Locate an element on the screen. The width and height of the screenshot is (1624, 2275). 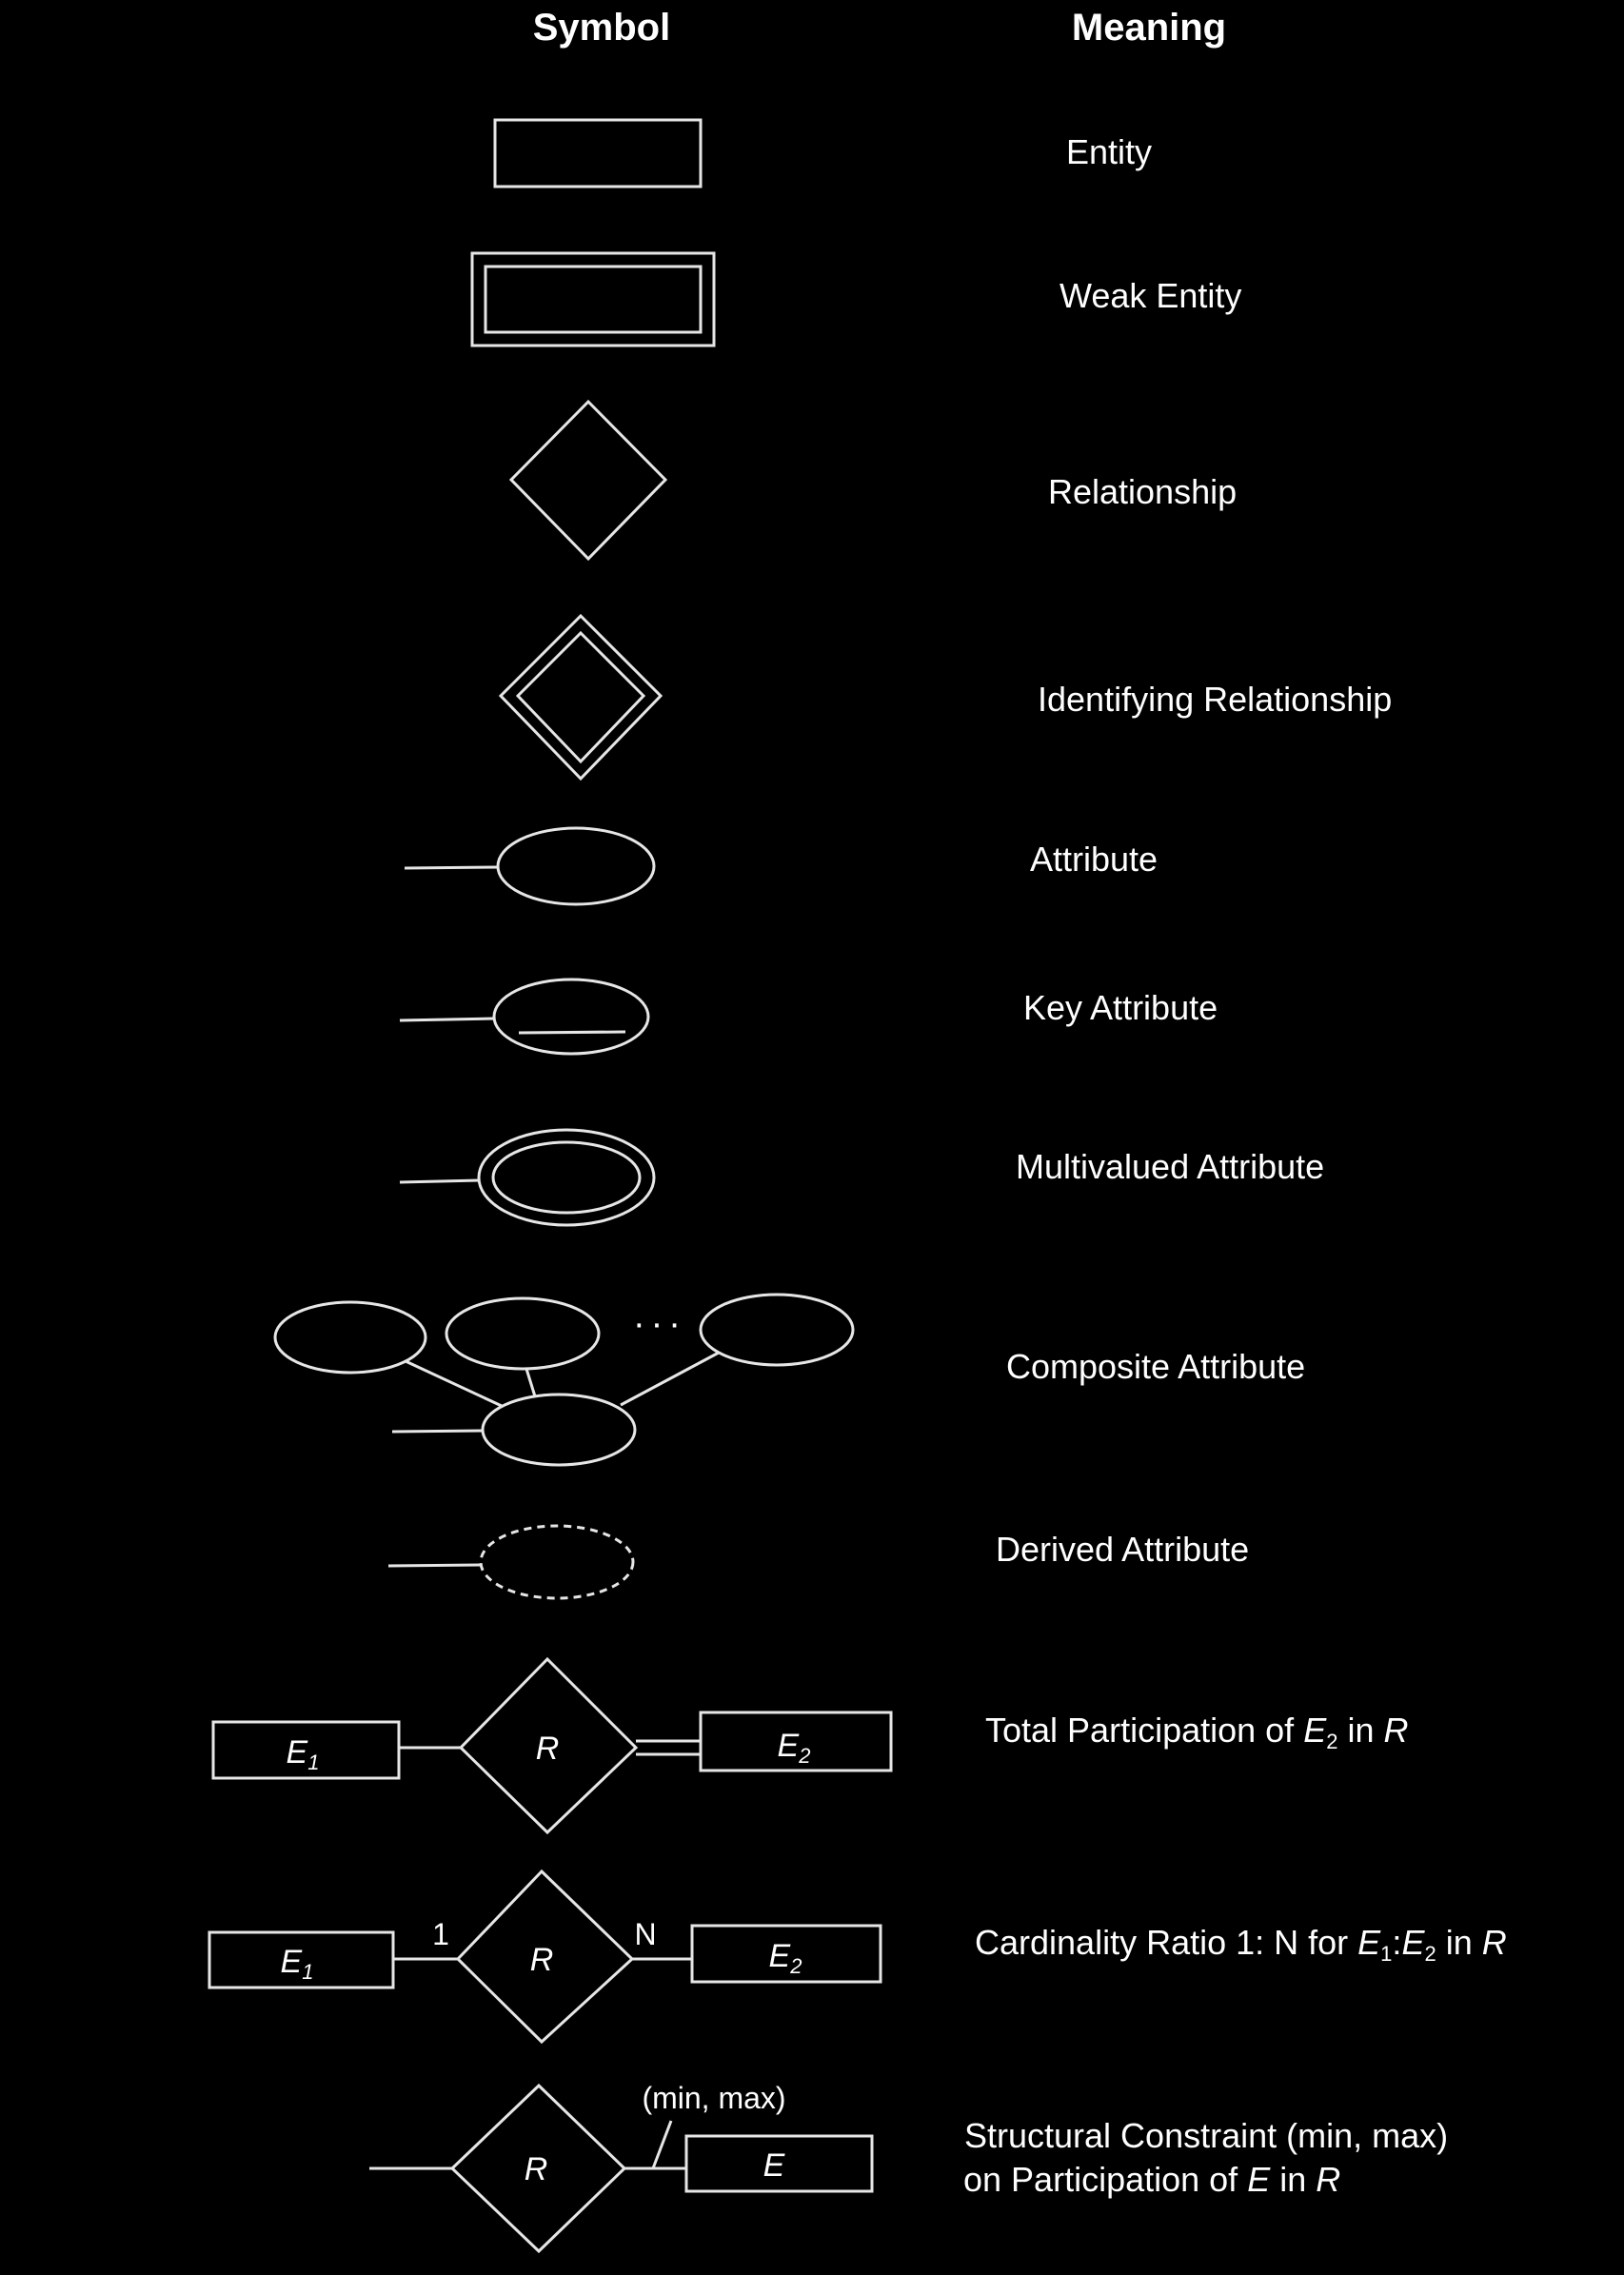
key-attribute-symbol is located at coordinates (524, 1017).